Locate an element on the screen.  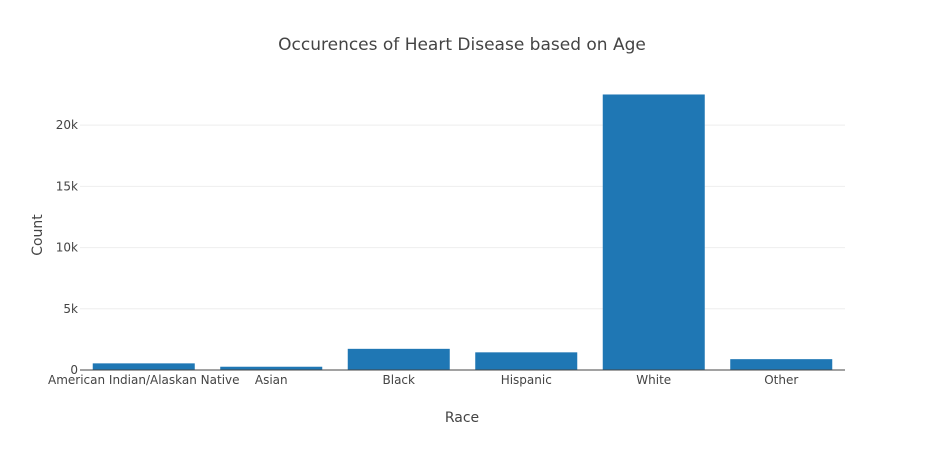
y-axis-title: Count is located at coordinates (38, 235).